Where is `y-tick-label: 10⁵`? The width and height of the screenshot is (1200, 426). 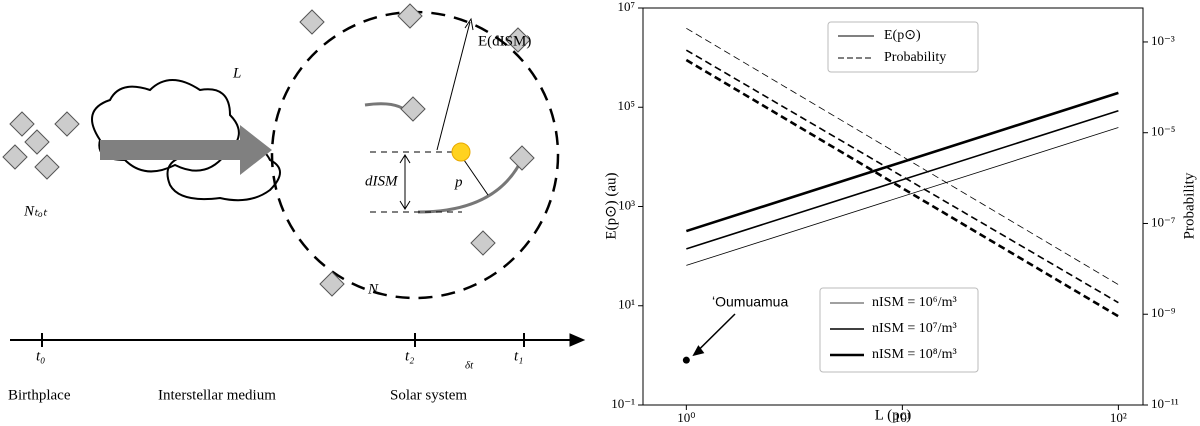
y-tick-label: 10⁵ is located at coordinates (626, 105).